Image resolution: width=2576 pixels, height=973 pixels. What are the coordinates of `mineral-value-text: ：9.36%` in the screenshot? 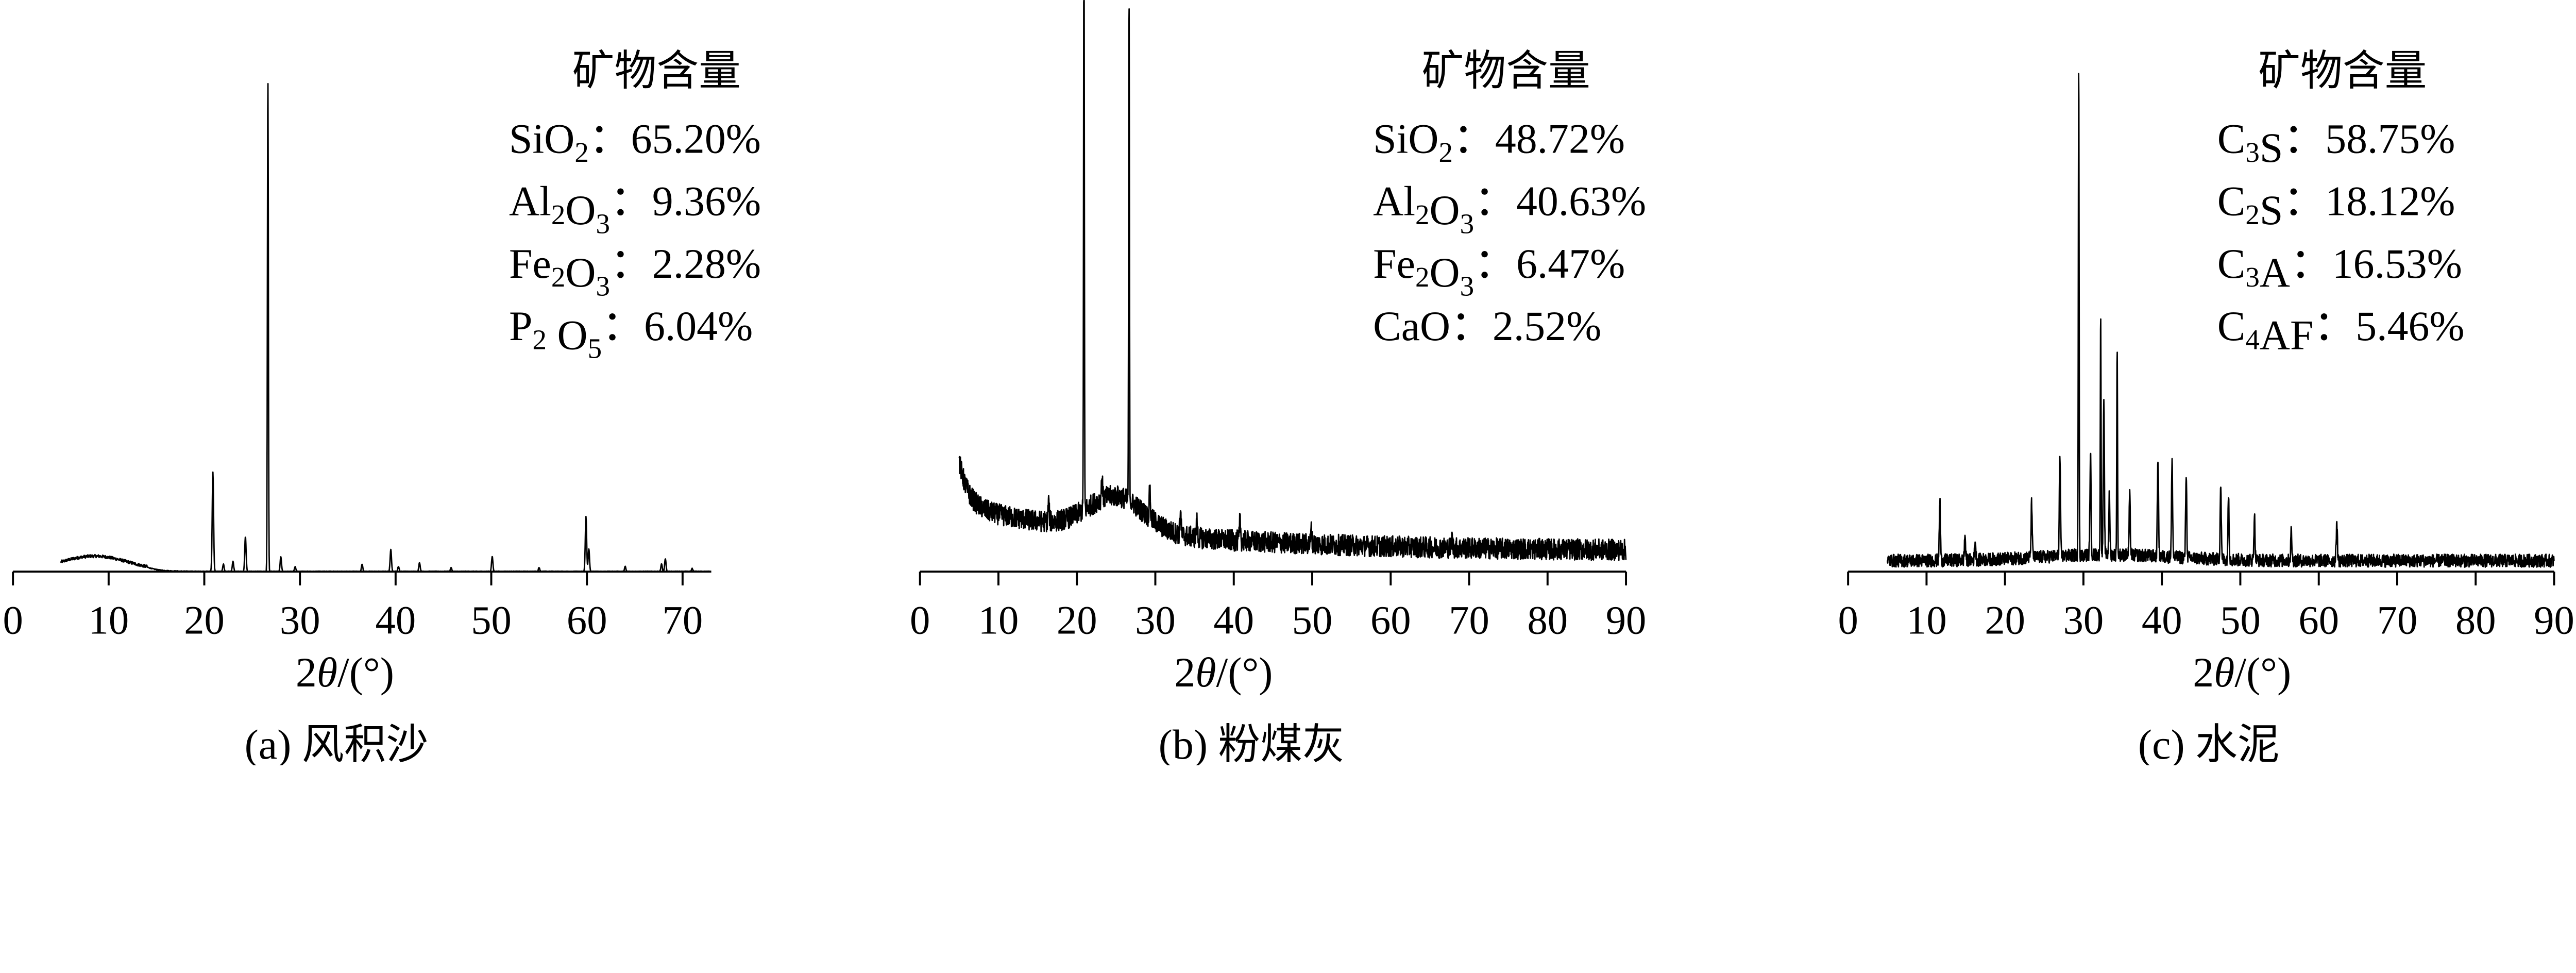 It's located at (685, 201).